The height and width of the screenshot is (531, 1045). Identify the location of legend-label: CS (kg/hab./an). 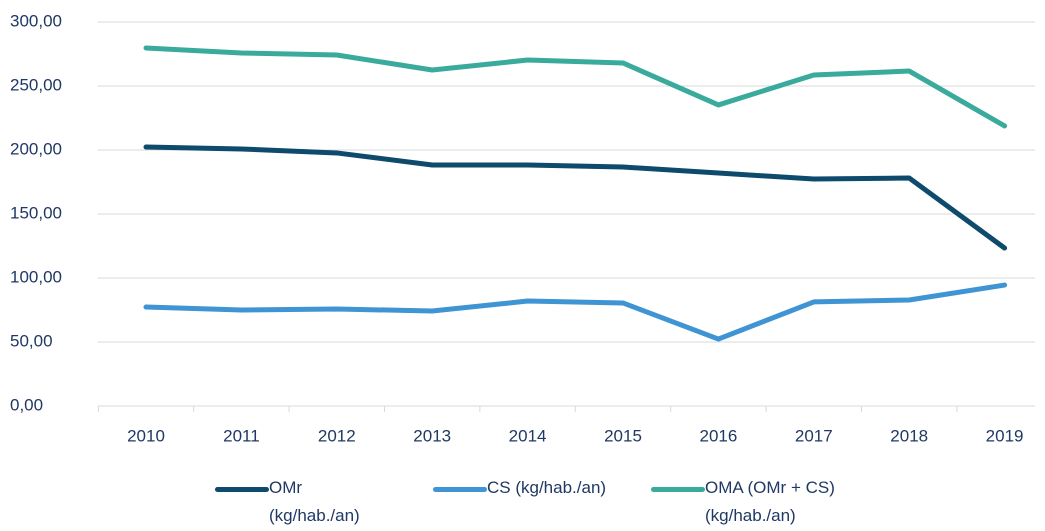
(547, 487).